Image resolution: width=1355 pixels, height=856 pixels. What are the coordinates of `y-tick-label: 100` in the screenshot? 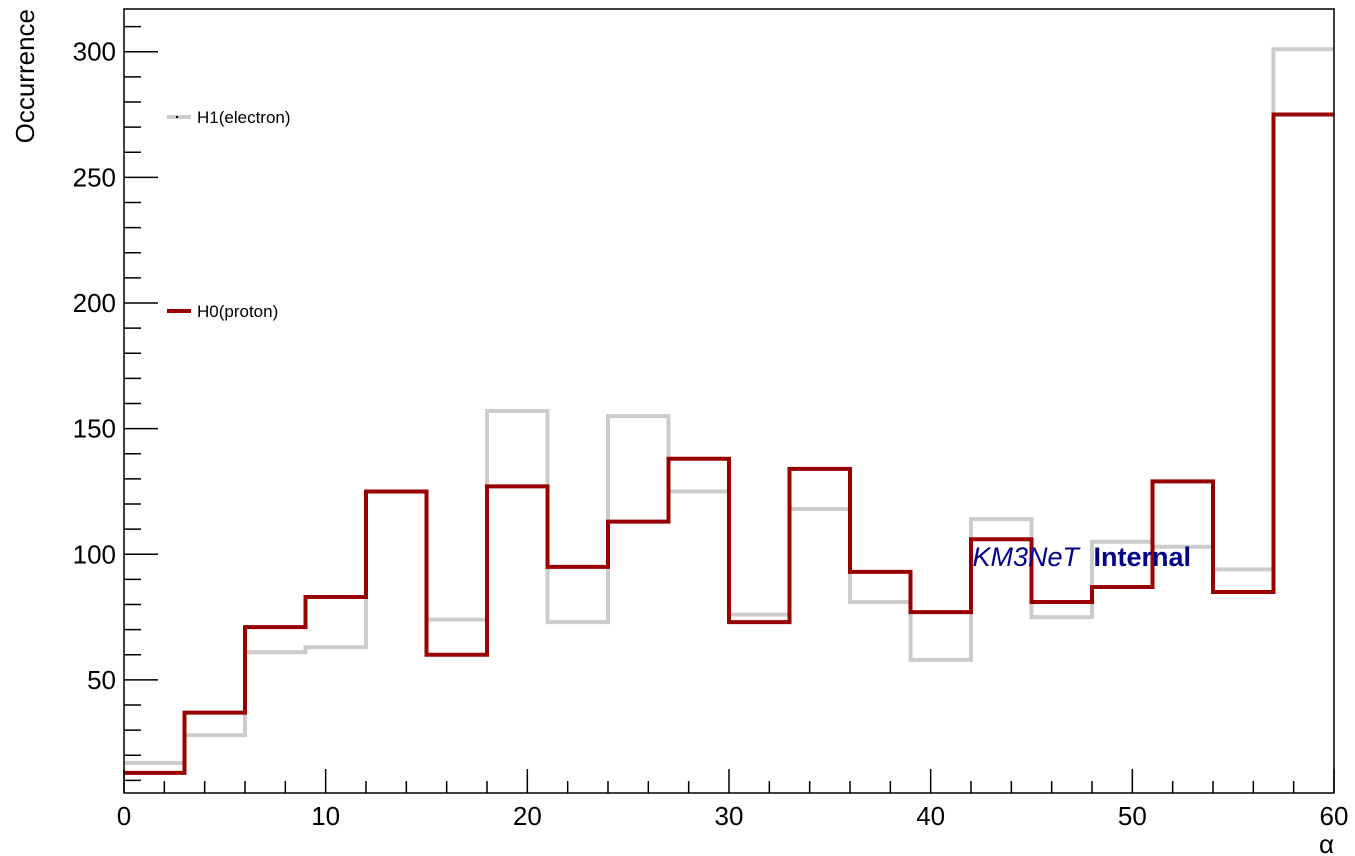 It's located at (94, 554).